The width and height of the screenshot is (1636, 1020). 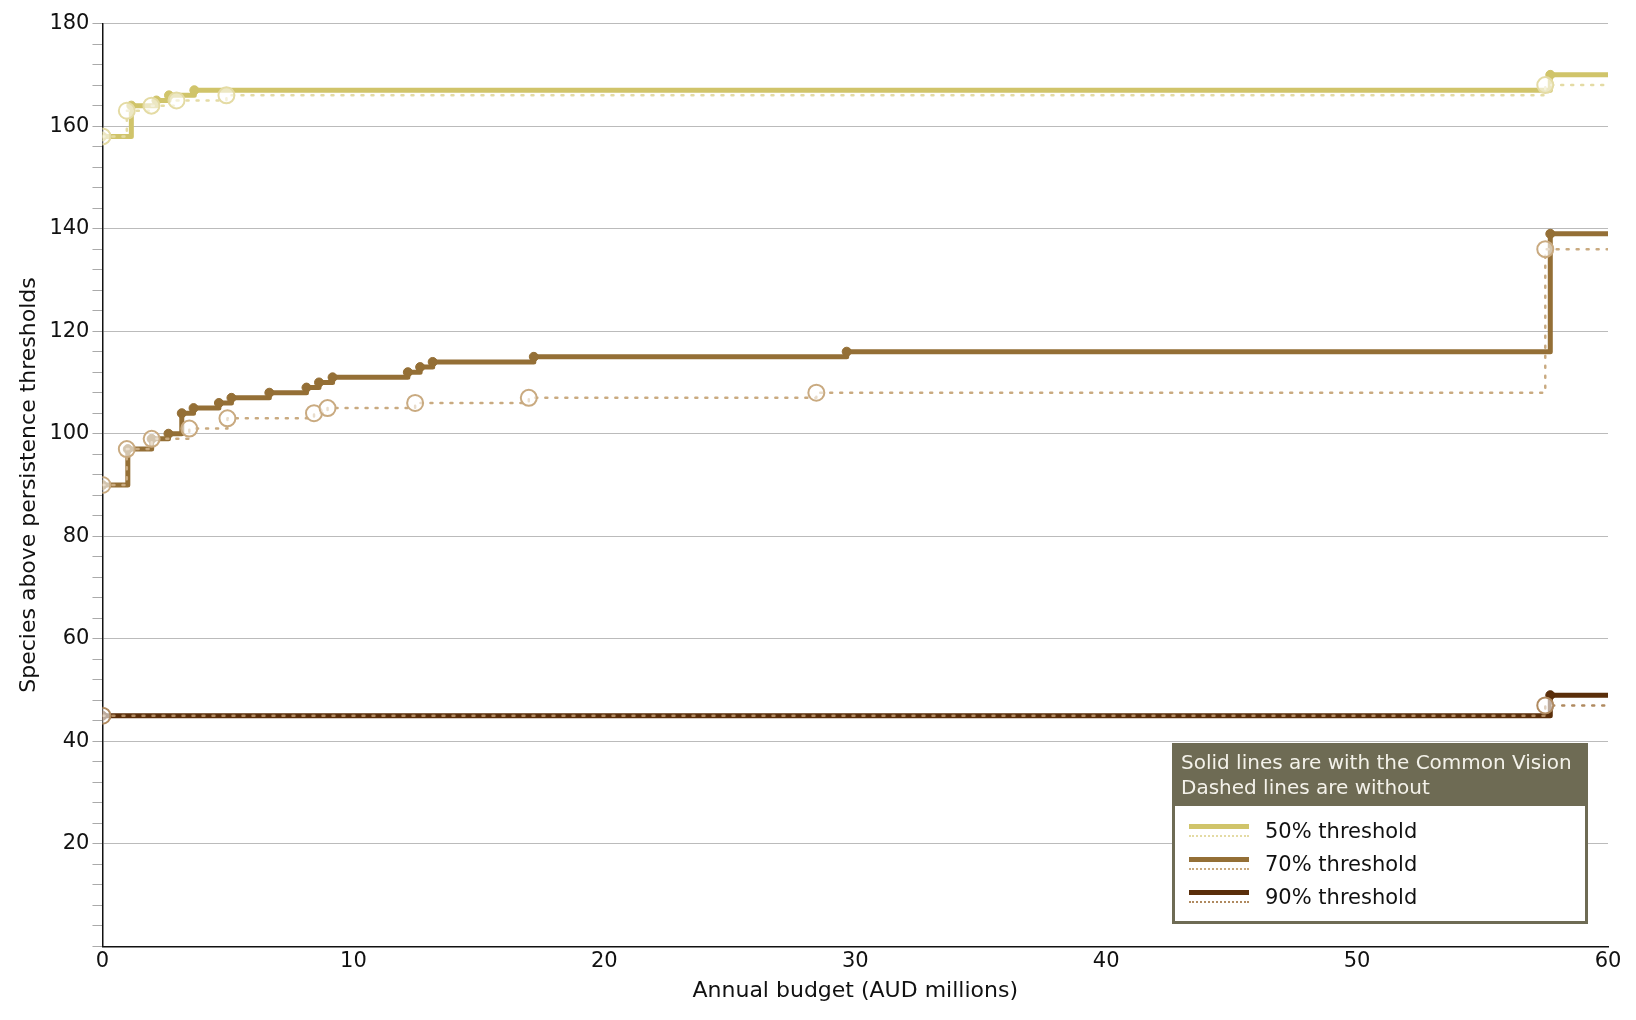 What do you see at coordinates (102, 960) in the screenshot?
I see `x-tick-label: 0` at bounding box center [102, 960].